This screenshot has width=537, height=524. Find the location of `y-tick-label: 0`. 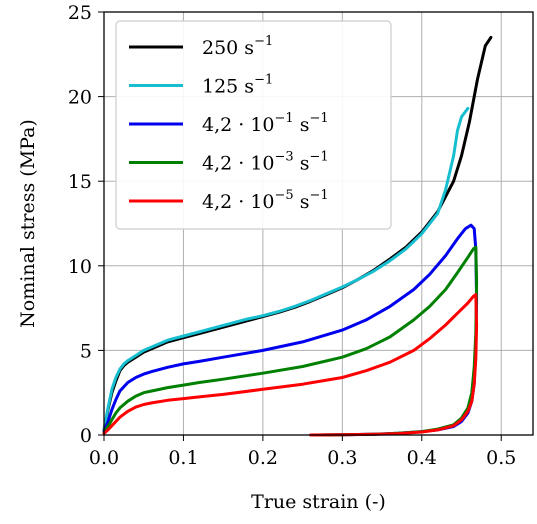

y-tick-label: 0 is located at coordinates (86, 436).